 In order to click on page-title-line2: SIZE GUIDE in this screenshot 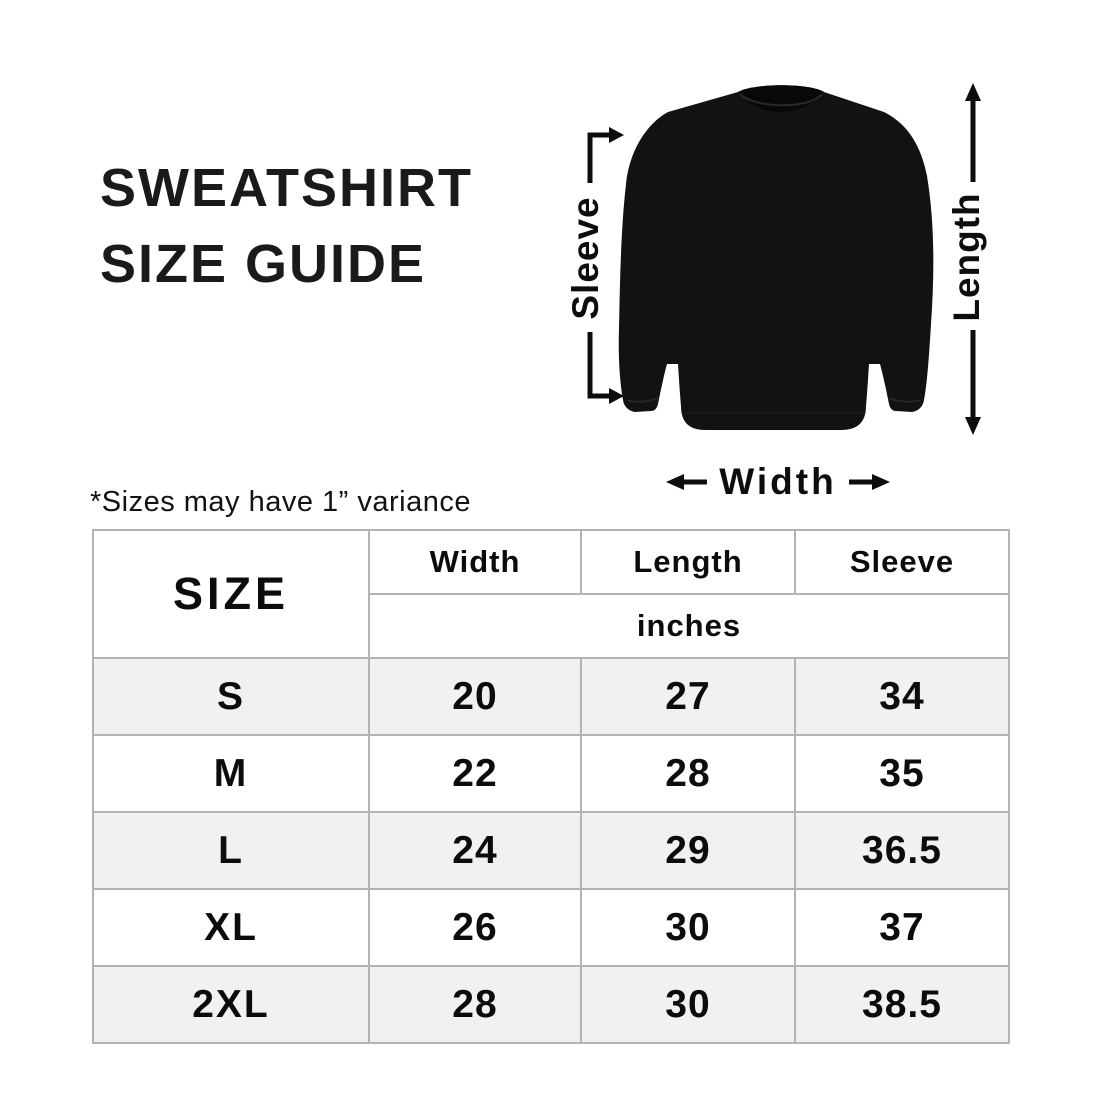, I will do `click(263, 264)`.